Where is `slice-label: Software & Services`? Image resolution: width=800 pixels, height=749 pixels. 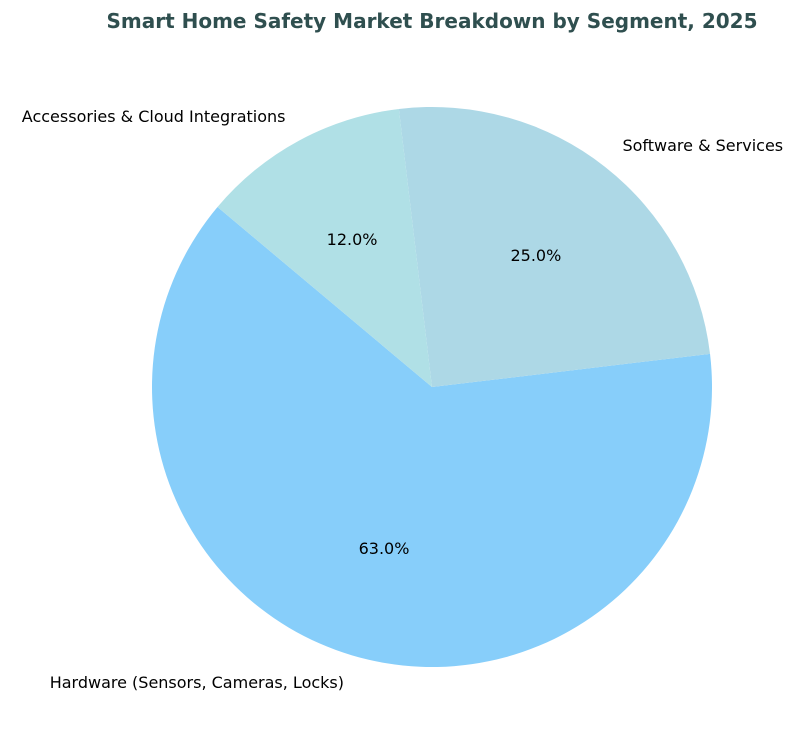
slice-label: Software & Services is located at coordinates (702, 145).